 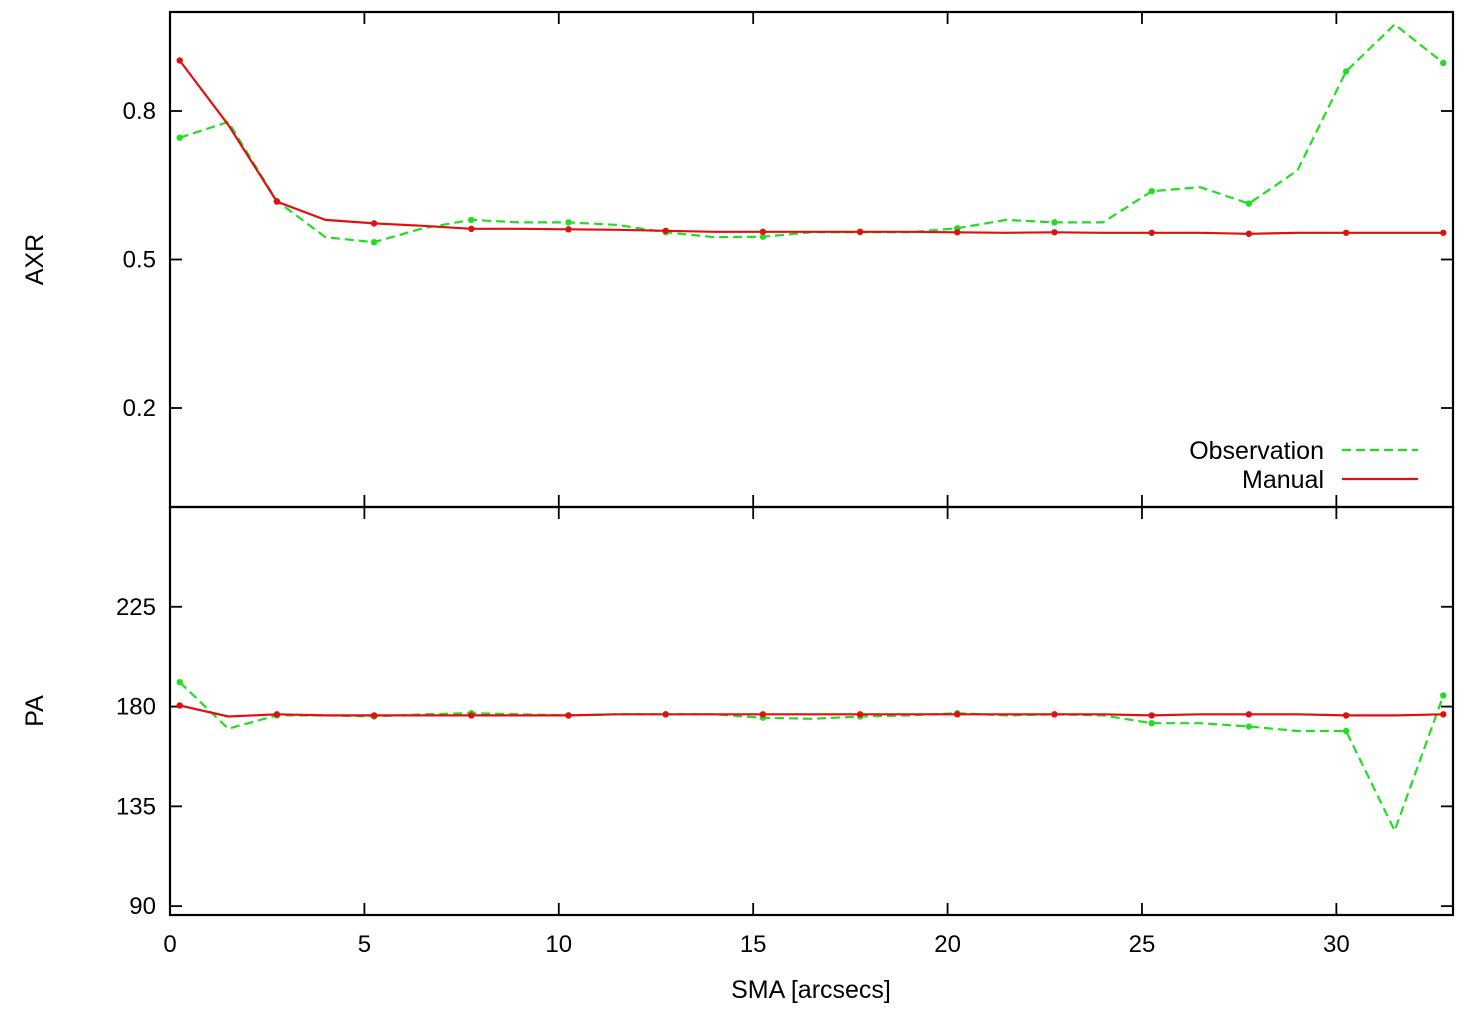 I want to click on x-axis-title: SMA [arcsecs], so click(x=811, y=990).